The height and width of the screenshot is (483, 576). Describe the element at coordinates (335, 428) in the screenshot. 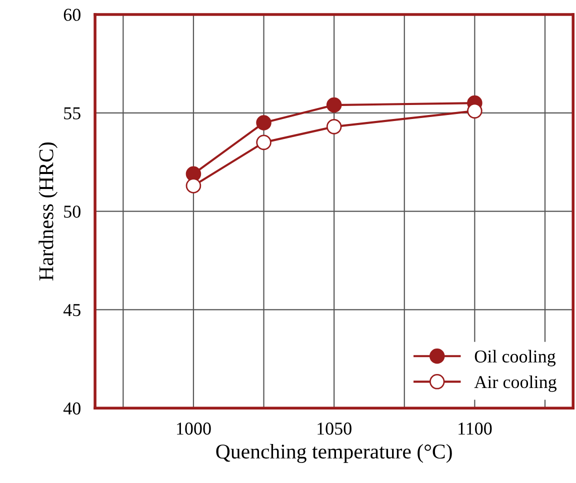

I see `x-tick-label: 1050` at that location.